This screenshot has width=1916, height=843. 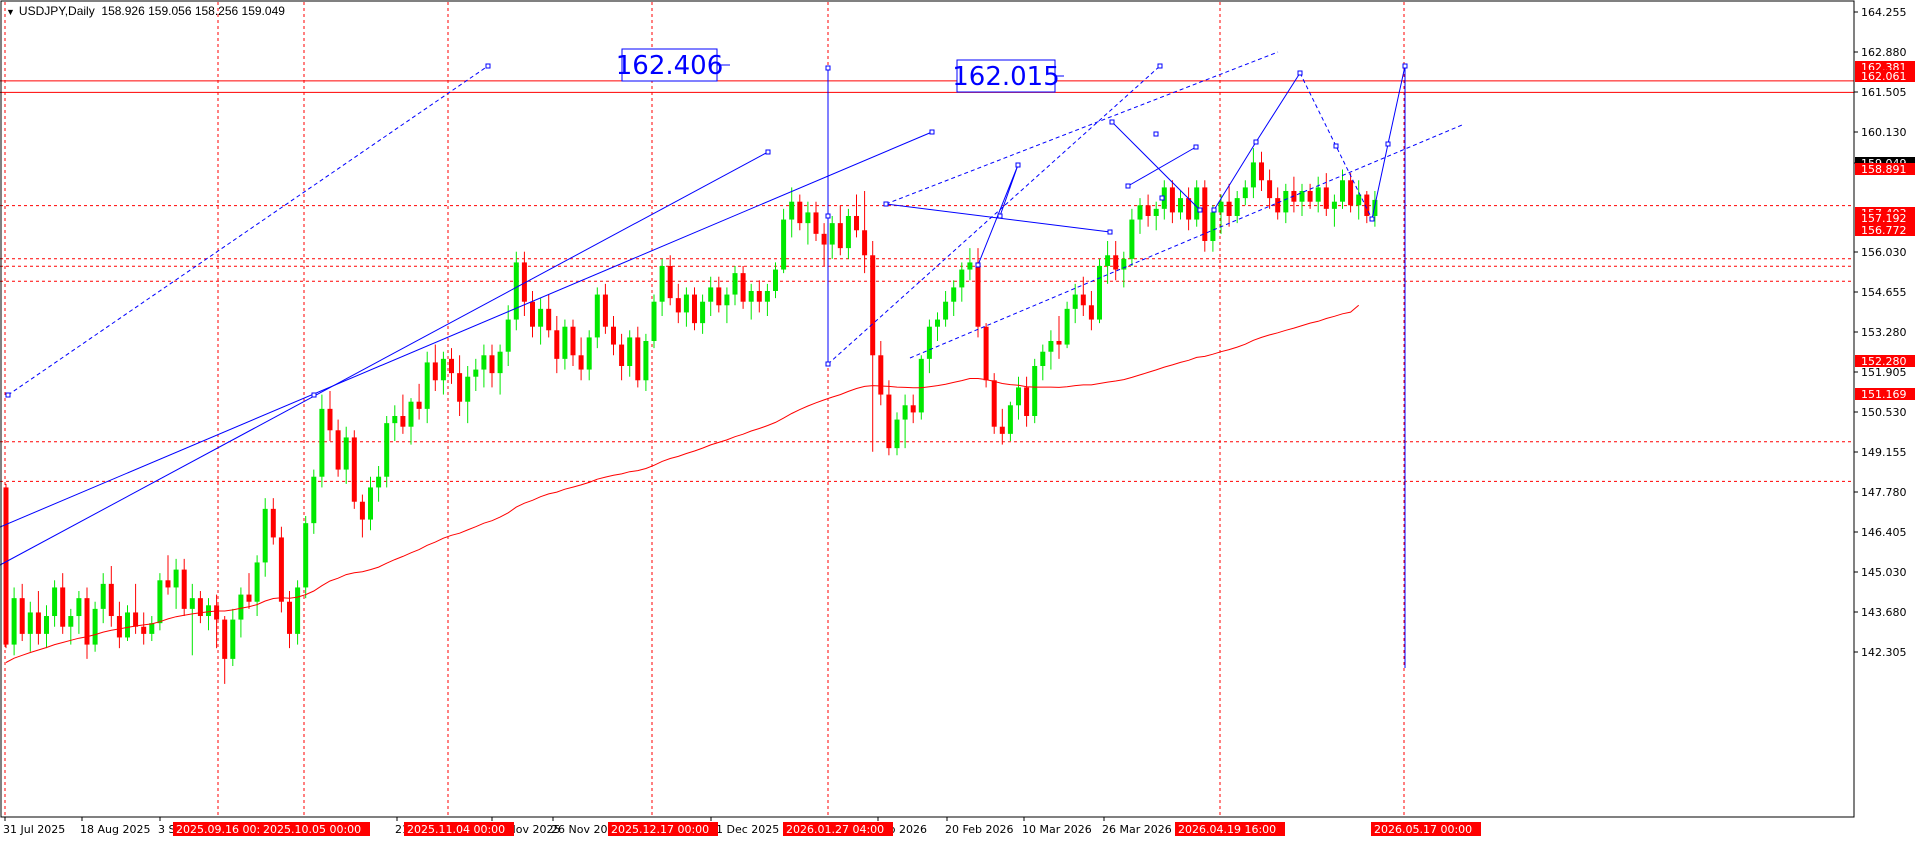 I want to click on price-marker-label: 156.772, so click(x=1884, y=230).